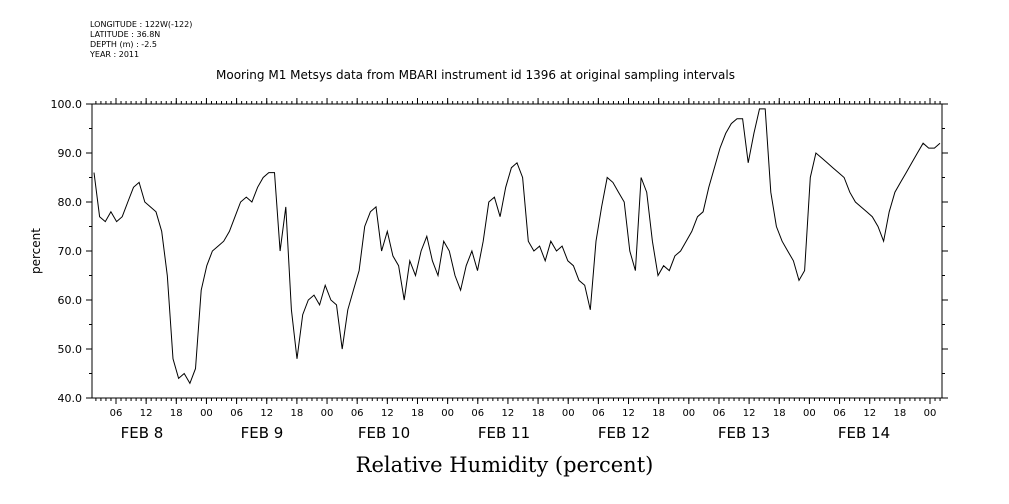 The width and height of the screenshot is (1009, 504). Describe the element at coordinates (70, 300) in the screenshot. I see `y-tick-label: 60.0` at that location.